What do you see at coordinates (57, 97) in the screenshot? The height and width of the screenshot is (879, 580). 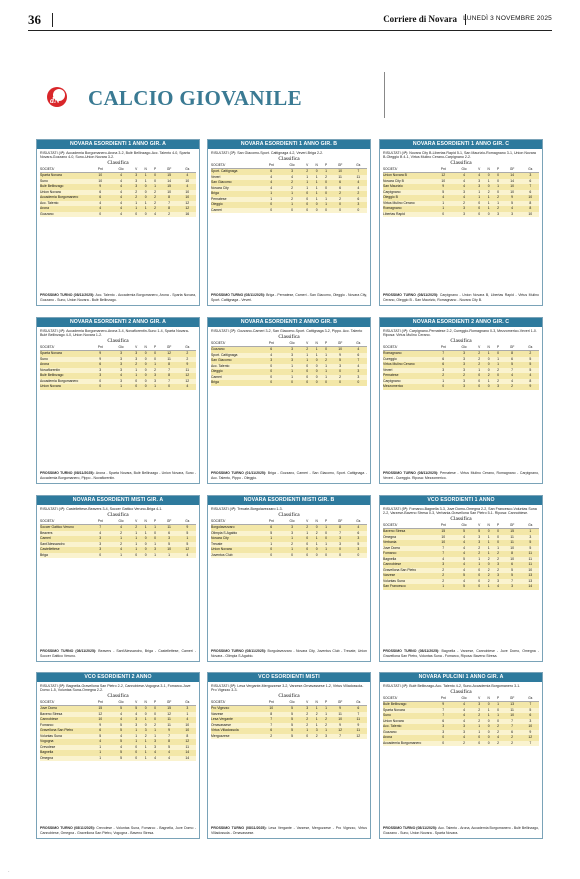 I see `cdn-logo-icon: dN` at bounding box center [57, 97].